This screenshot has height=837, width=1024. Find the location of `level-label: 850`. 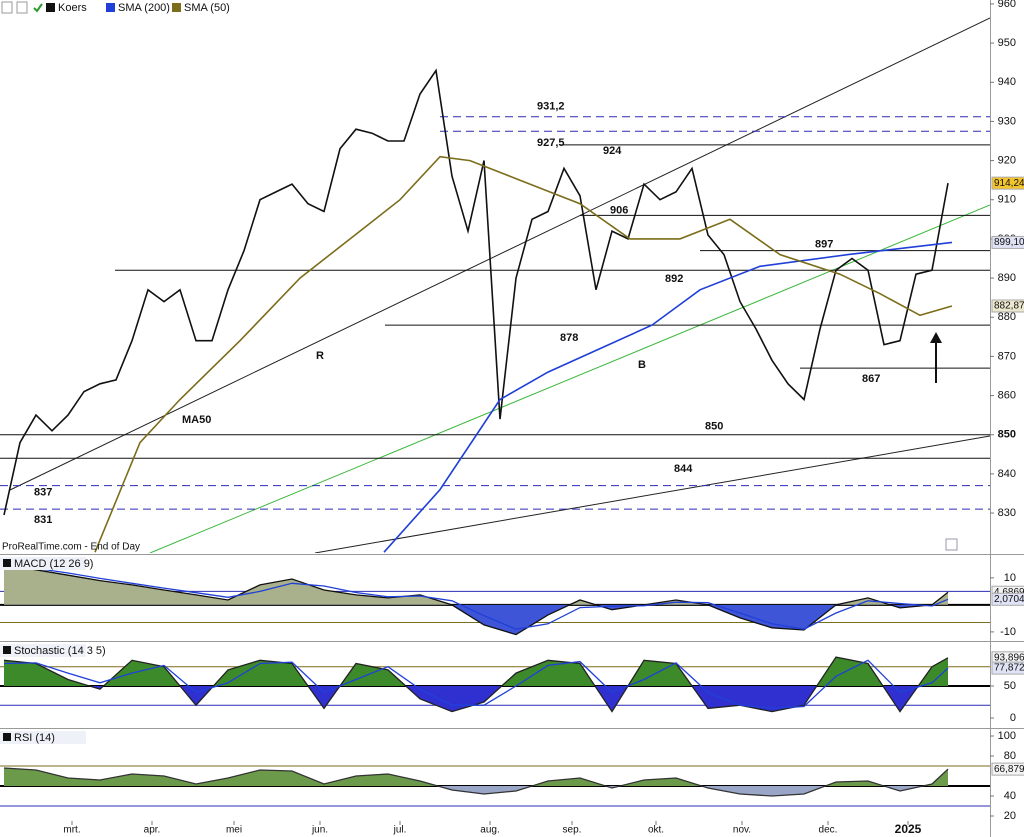

level-label: 850 is located at coordinates (714, 427).